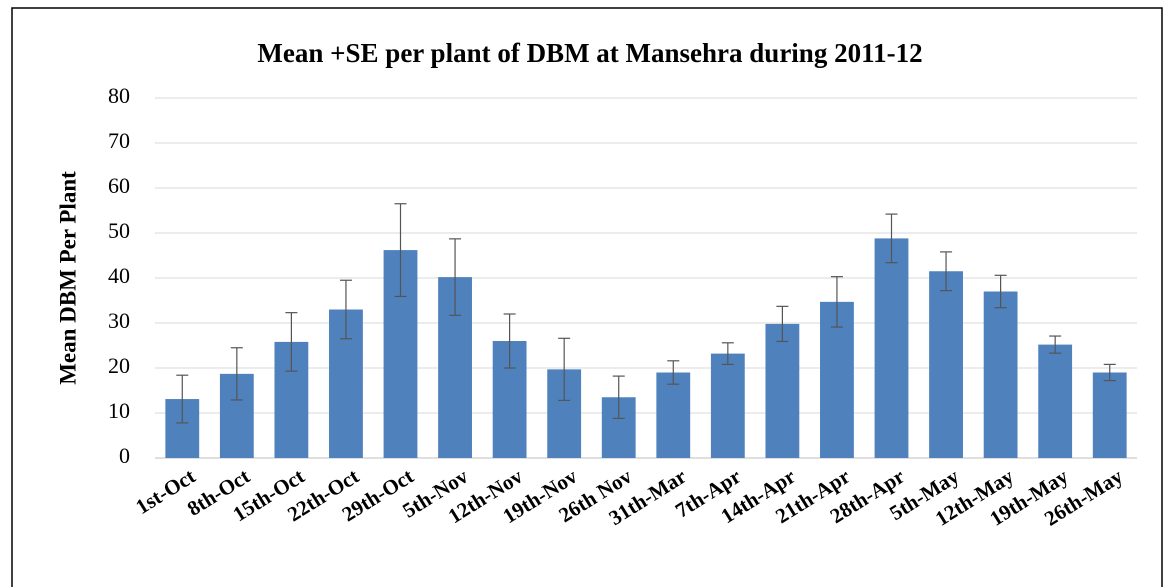  Describe the element at coordinates (119, 230) in the screenshot. I see `y-tick-label: 50` at that location.